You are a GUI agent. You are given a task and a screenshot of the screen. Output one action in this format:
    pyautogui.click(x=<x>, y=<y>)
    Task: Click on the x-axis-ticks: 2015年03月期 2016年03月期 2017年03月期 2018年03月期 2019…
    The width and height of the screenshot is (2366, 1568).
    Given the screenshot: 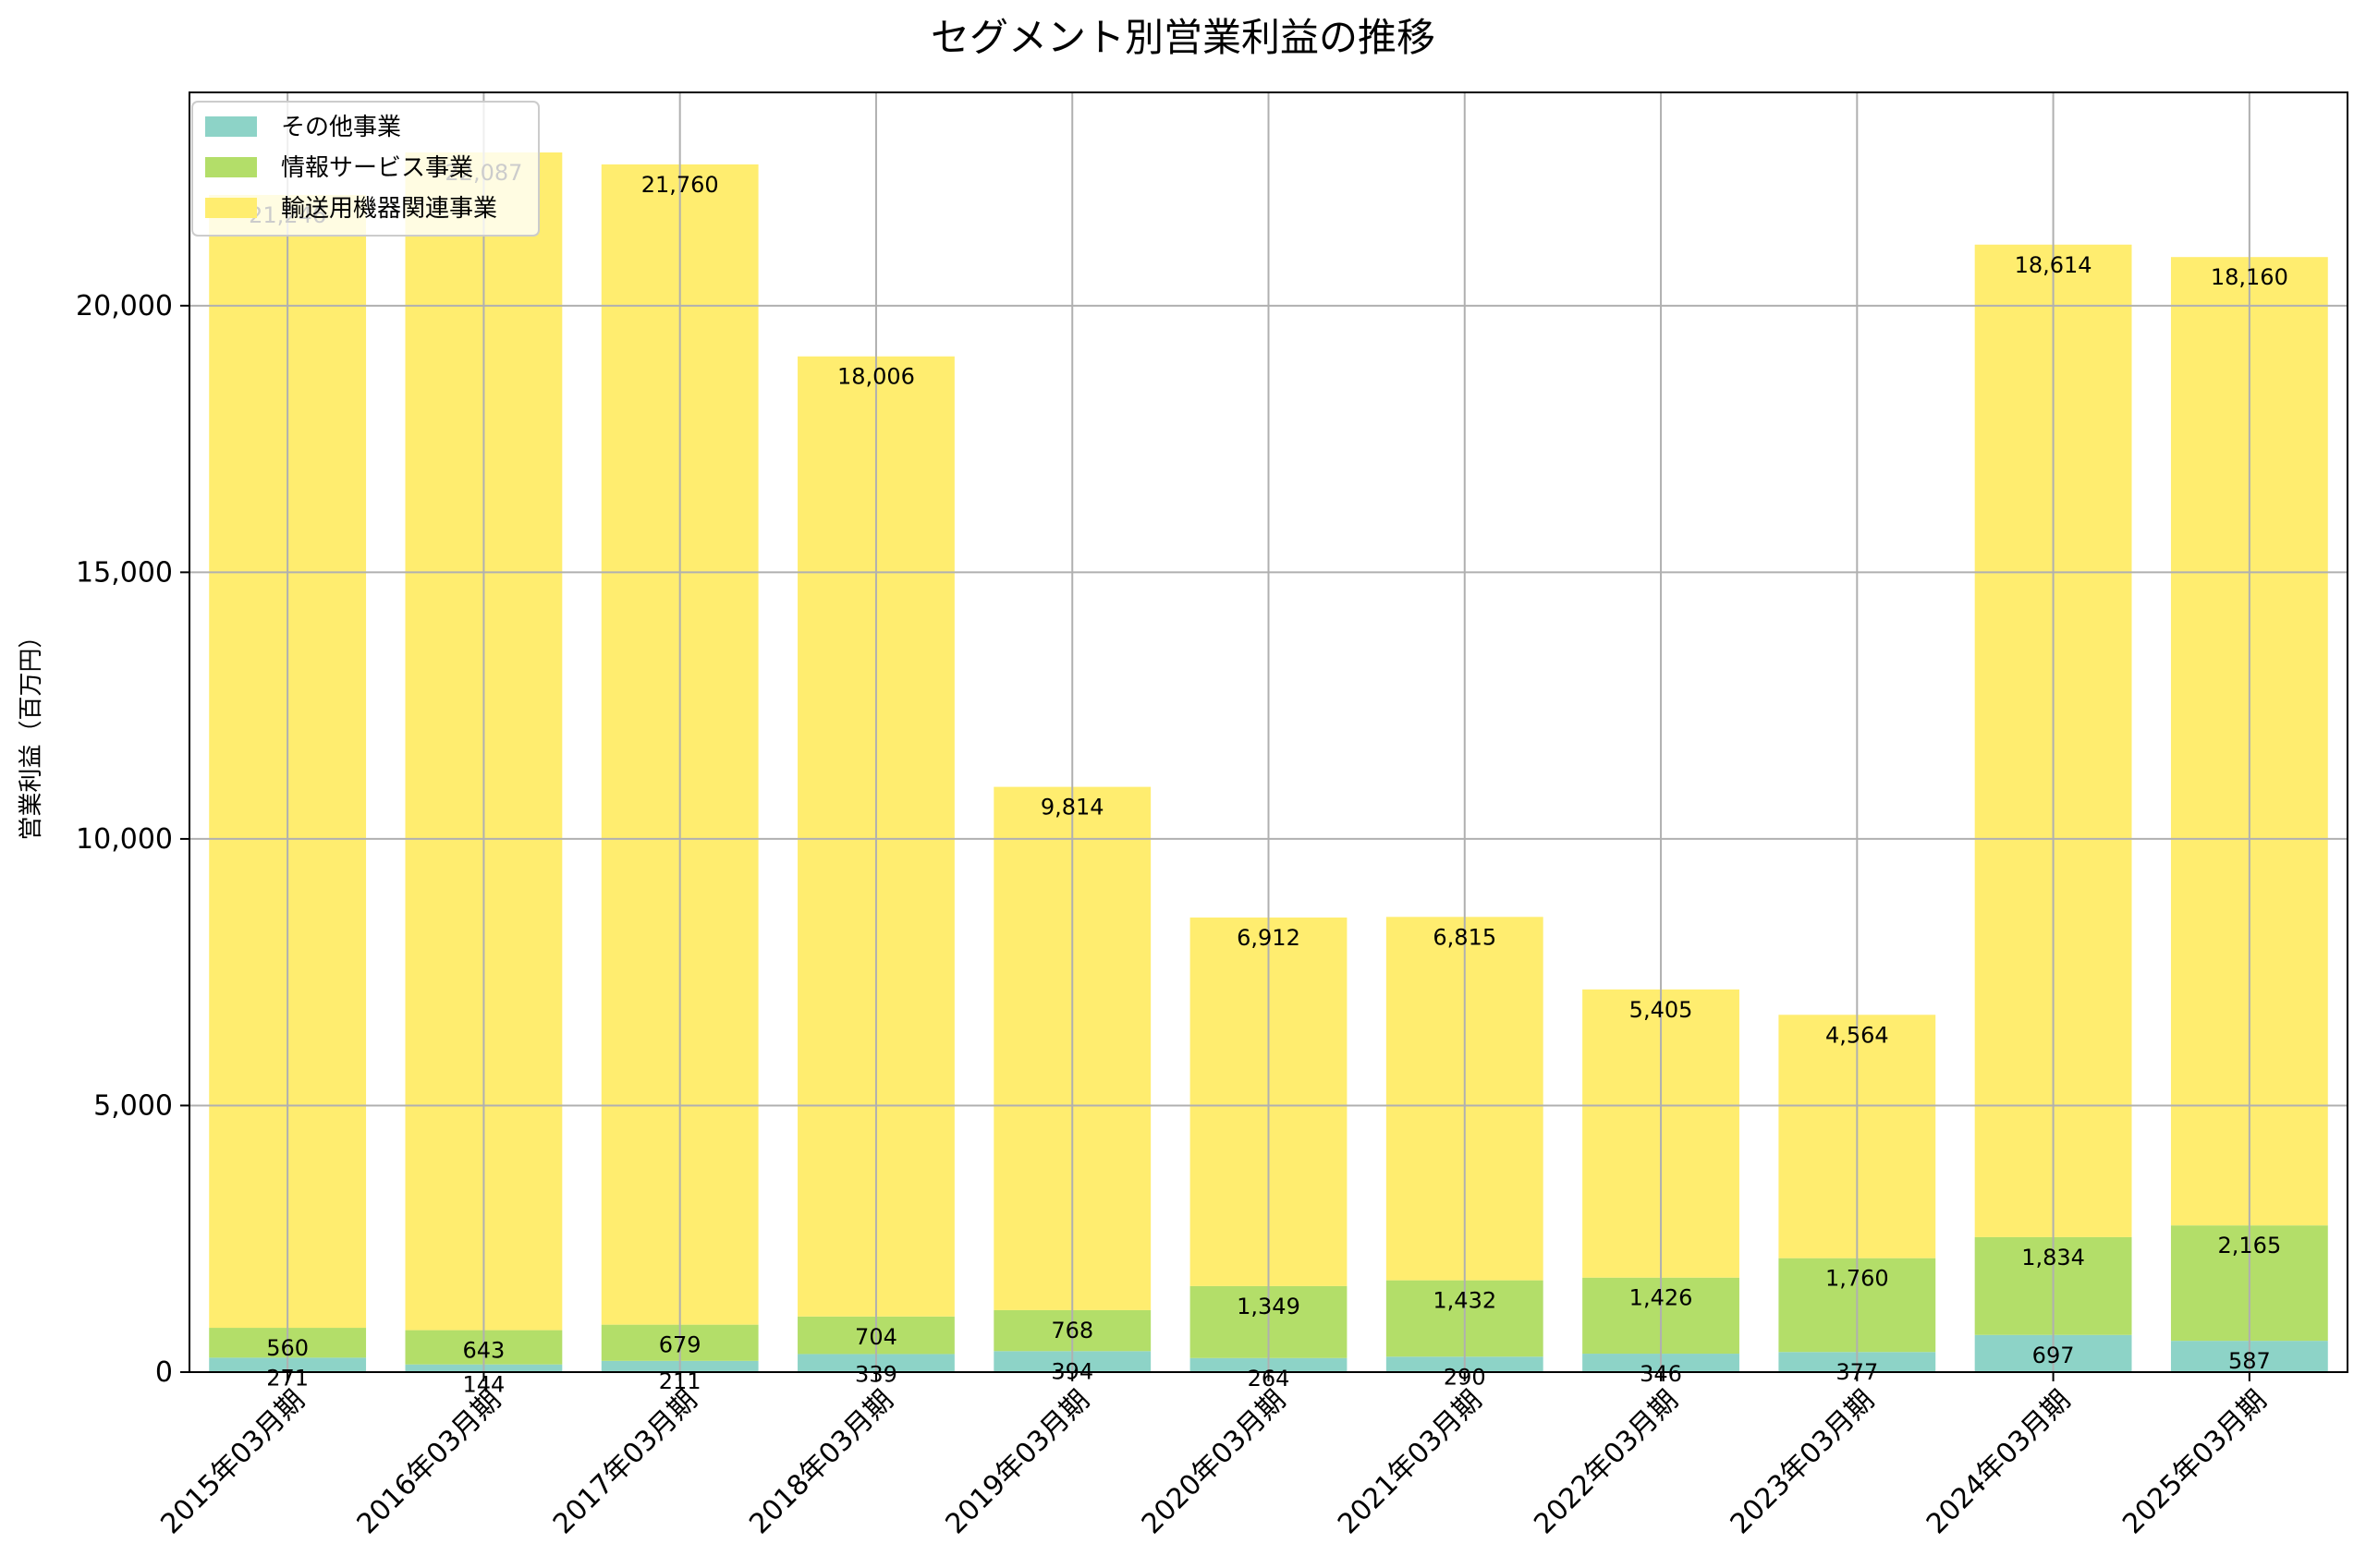 What is the action you would take?
    pyautogui.click(x=1214, y=1456)
    